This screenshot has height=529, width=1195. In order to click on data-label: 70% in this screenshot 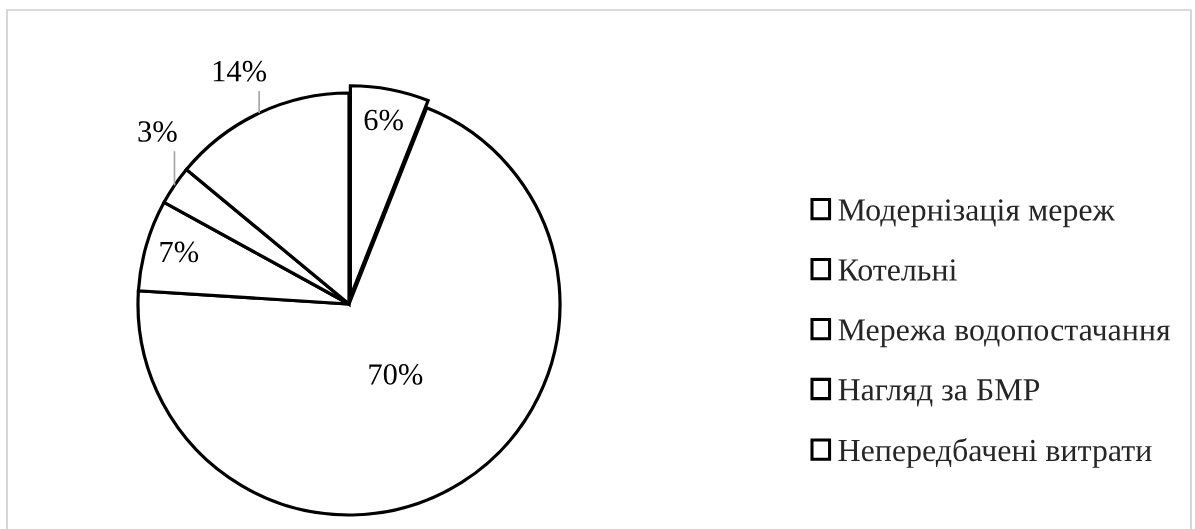, I will do `click(396, 374)`.